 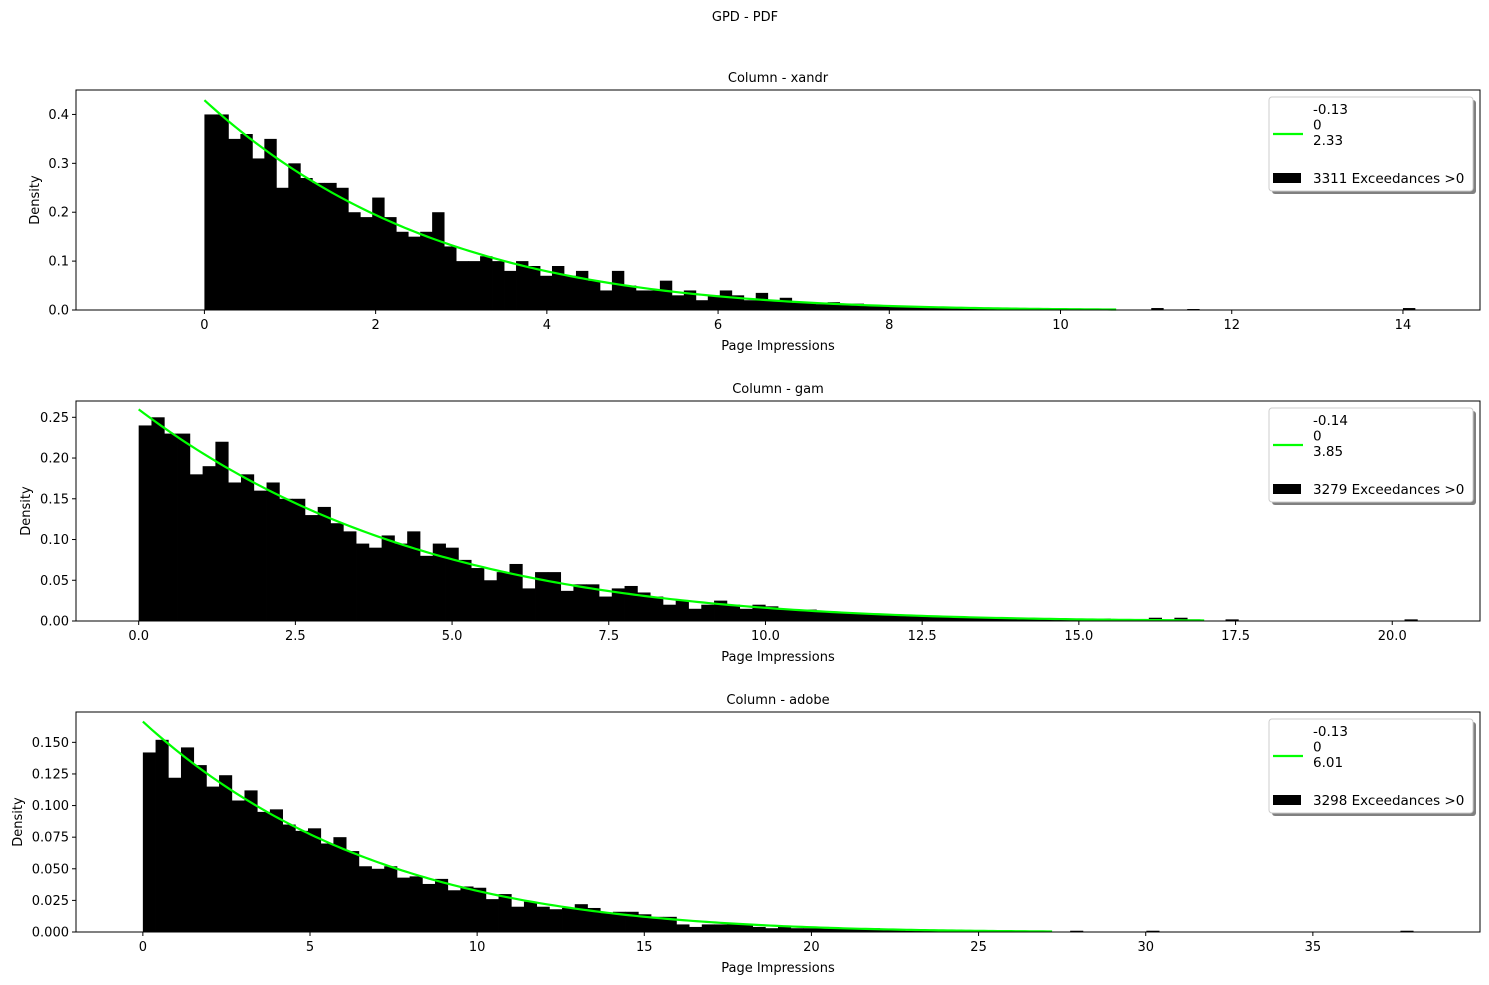 What do you see at coordinates (547, 325) in the screenshot?
I see `x-tick-label: 4` at bounding box center [547, 325].